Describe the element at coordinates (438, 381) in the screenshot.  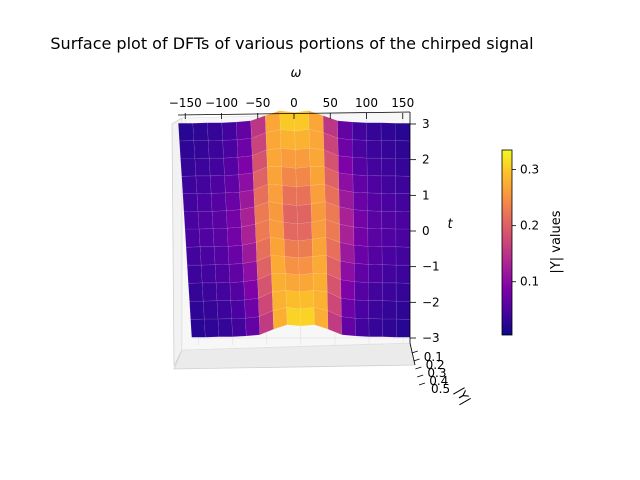
I see `magnitude-tick-label: 0.4` at that location.